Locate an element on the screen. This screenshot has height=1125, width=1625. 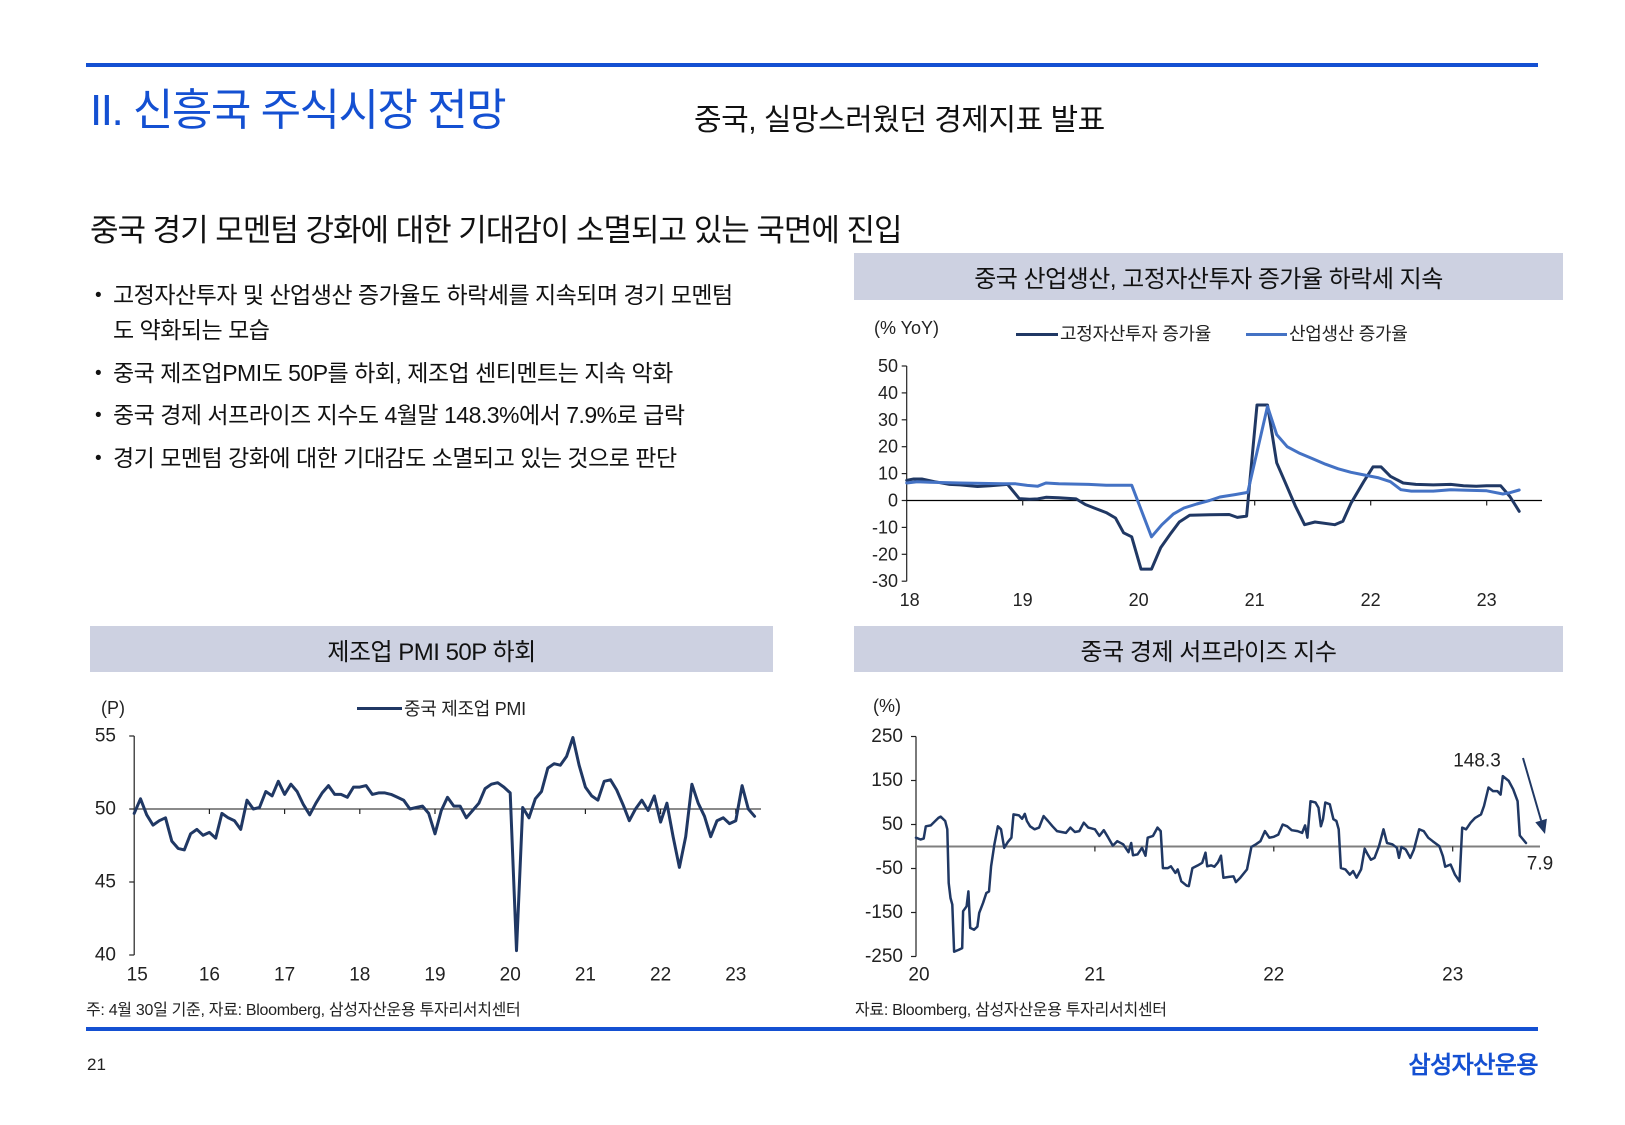
bullet-item: • 경기 모멘텀 강화에 대한 기대감도 소멸되고 있는 것으로 판단 is located at coordinates (386, 458).